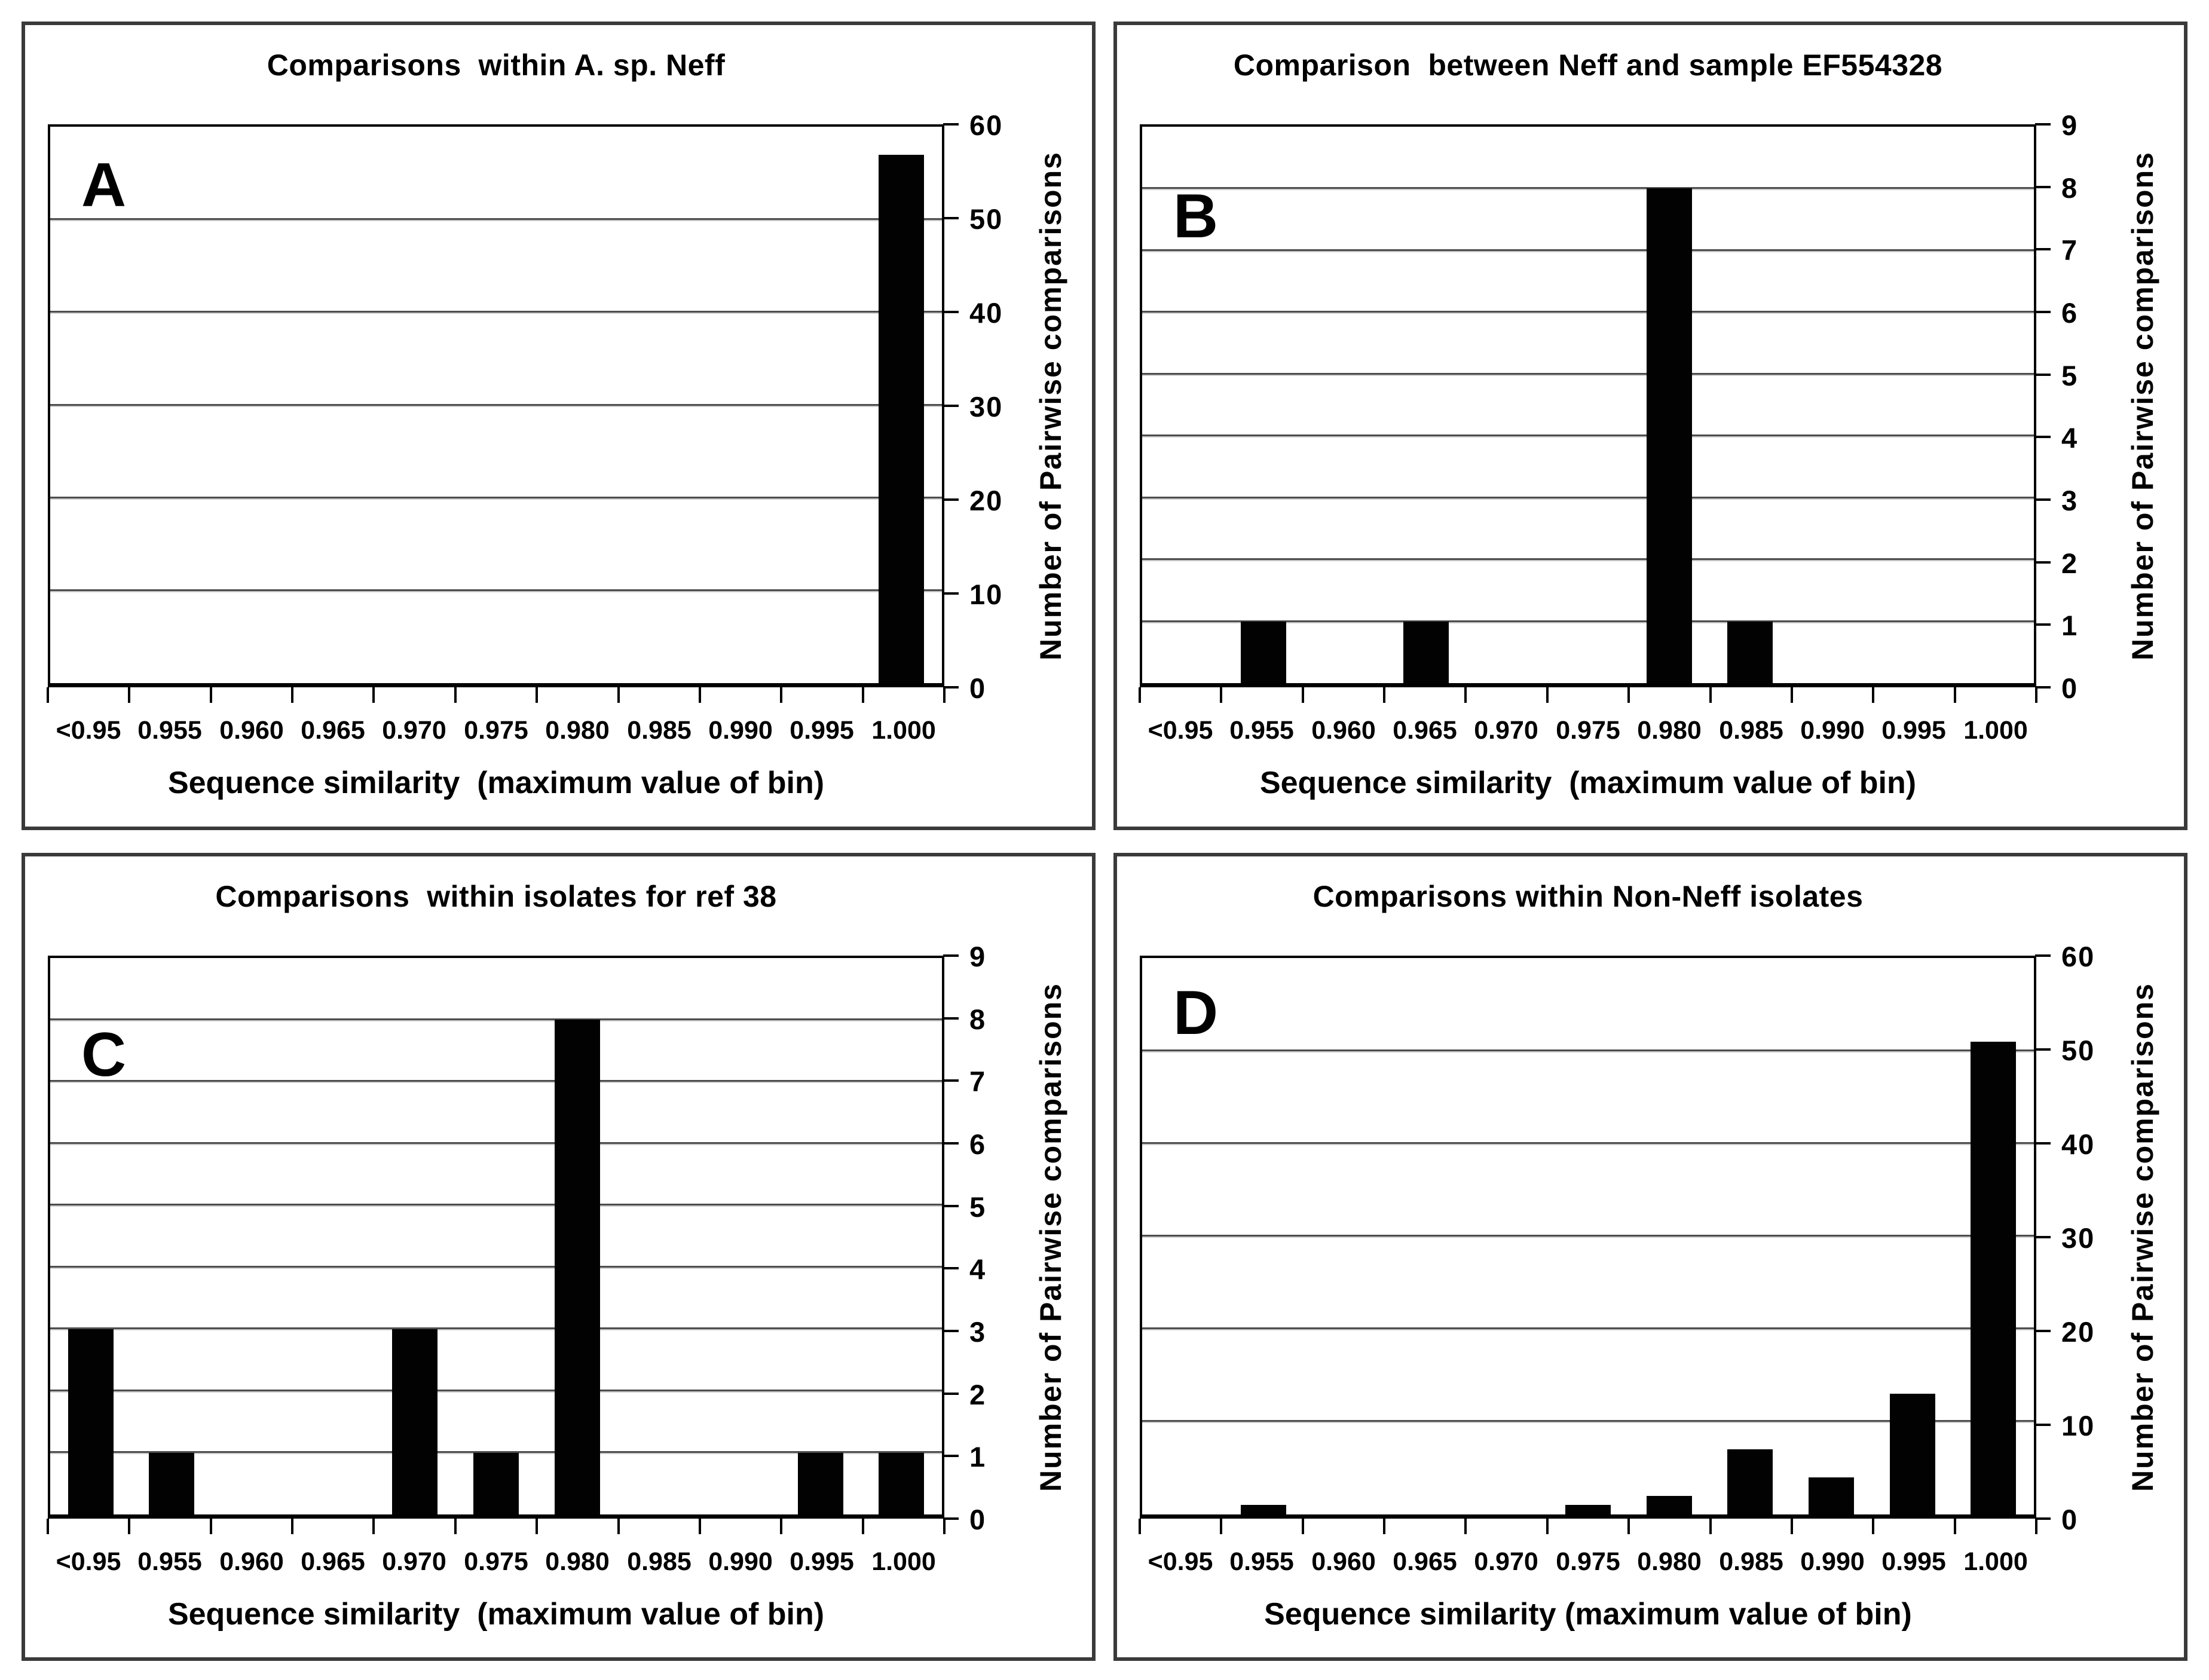 This screenshot has width=2209, height=1680. I want to click on bar-0.990, so click(1832, 1496).